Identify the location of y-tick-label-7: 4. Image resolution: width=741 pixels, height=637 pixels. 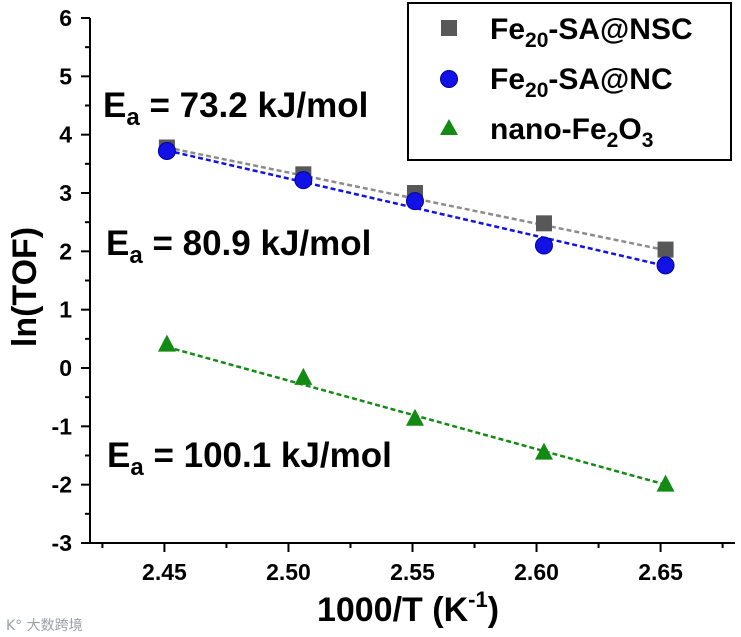
(65, 135).